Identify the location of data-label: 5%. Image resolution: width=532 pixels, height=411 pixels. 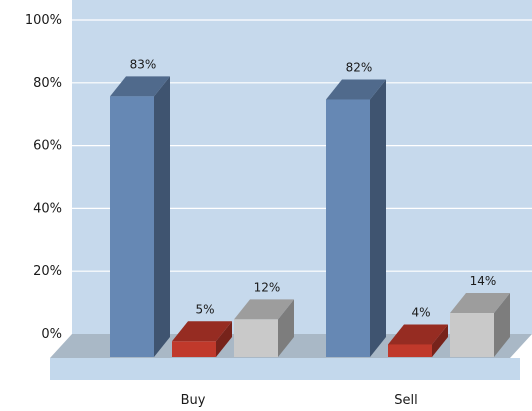
(204, 309).